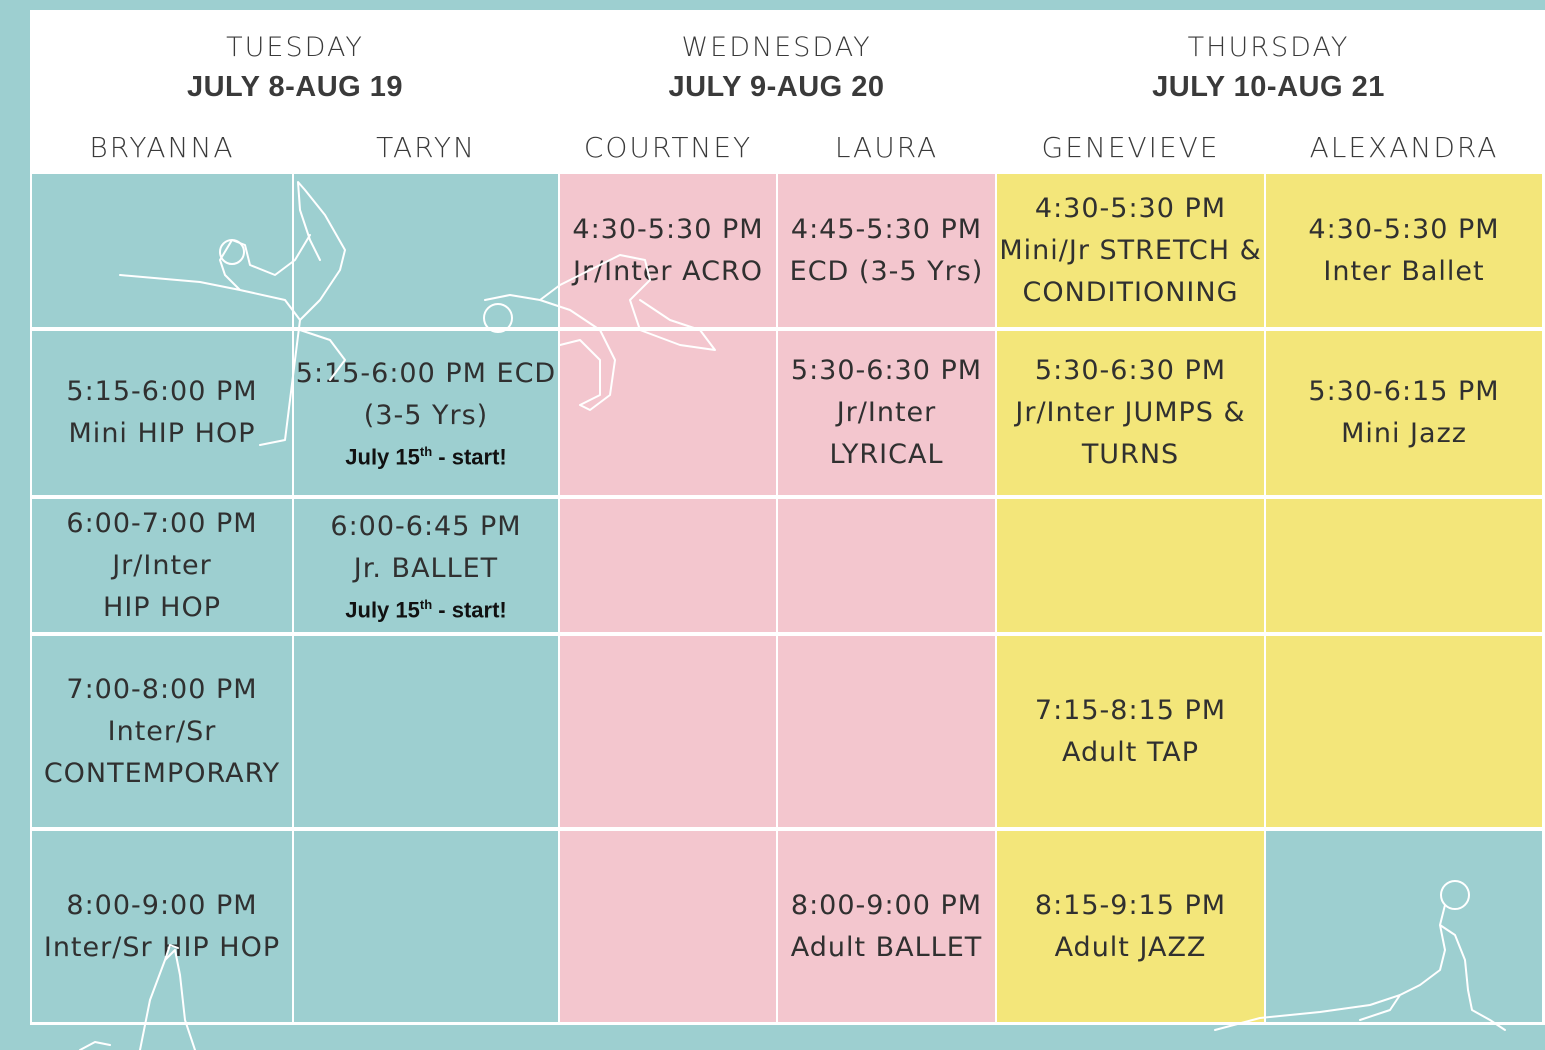  I want to click on class-title: TURNS, so click(1130, 454).